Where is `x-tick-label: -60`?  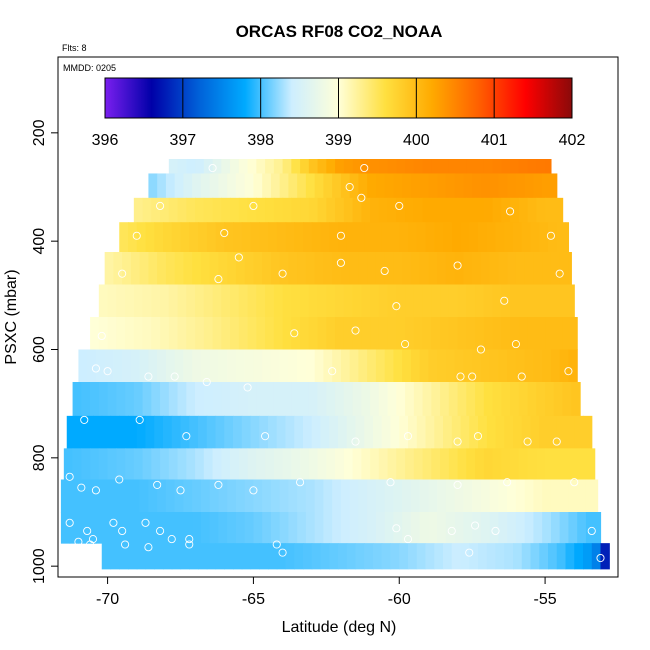 x-tick-label: -60 is located at coordinates (399, 599).